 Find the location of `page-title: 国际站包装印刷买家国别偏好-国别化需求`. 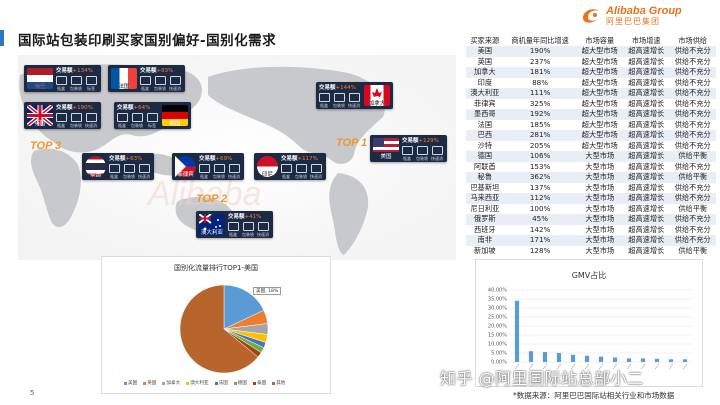

page-title: 国际站包装印刷买家国别偏好-国别化需求 is located at coordinates (147, 41).